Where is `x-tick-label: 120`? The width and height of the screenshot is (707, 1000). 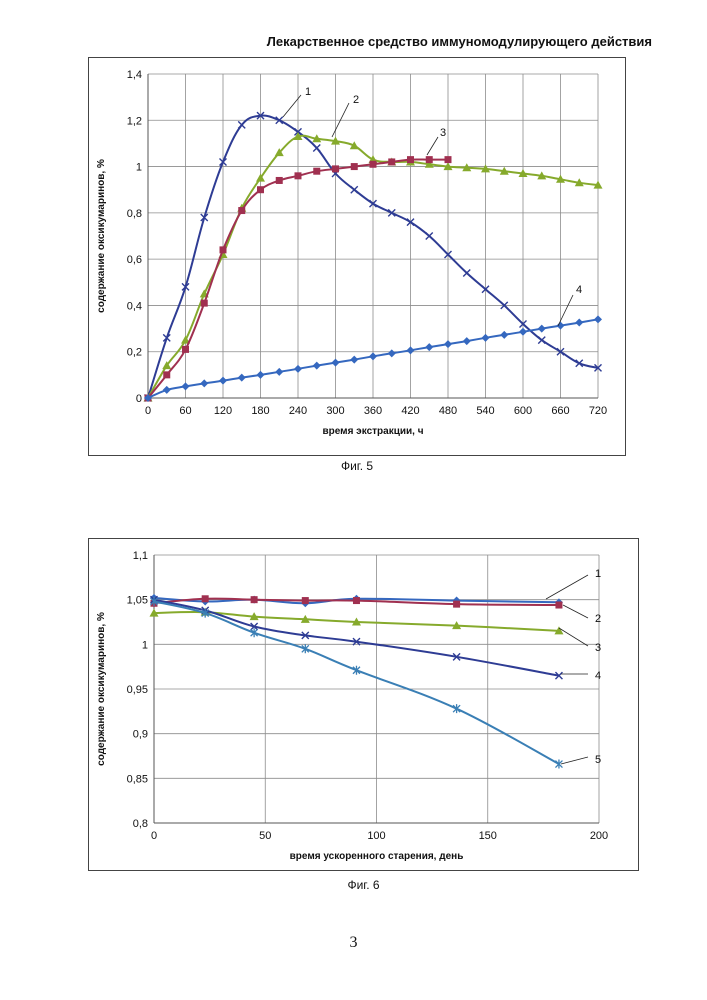 x-tick-label: 120 is located at coordinates (223, 411).